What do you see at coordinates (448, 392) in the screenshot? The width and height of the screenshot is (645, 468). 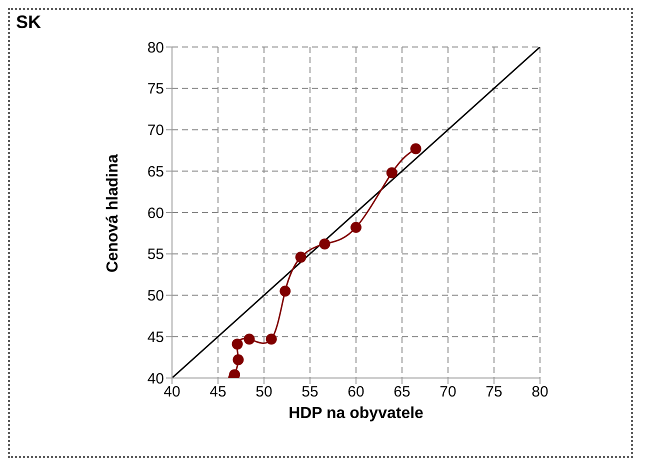 I see `x-tick-label: 70` at bounding box center [448, 392].